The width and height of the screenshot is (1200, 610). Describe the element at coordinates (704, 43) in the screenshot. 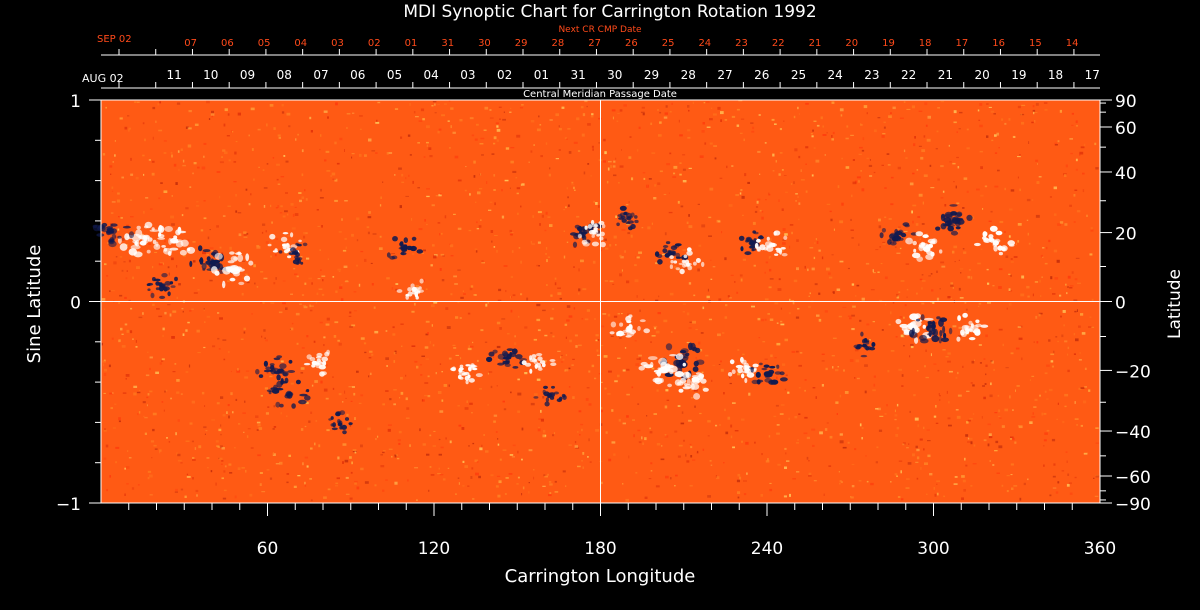

I see `next-date-label: 24` at that location.